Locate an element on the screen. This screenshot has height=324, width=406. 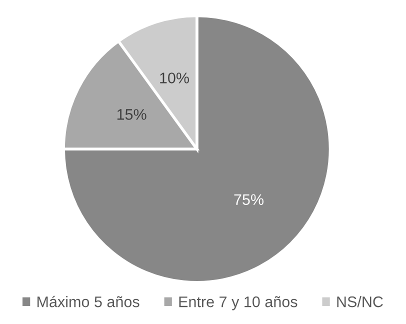
legend-label: Máximo 5 años is located at coordinates (89, 302).